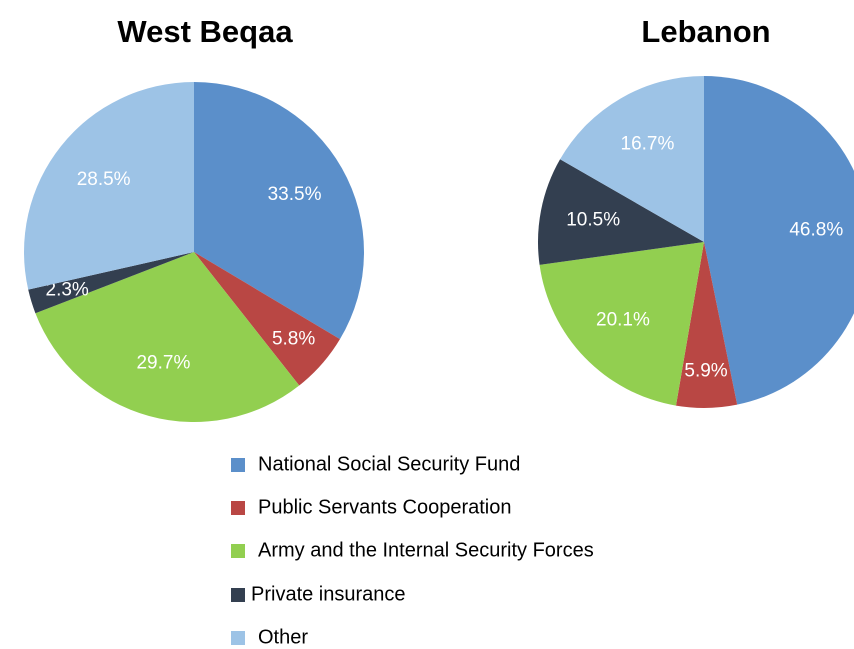 The height and width of the screenshot is (649, 854). What do you see at coordinates (623, 320) in the screenshot?
I see `value-label: 20.1%` at bounding box center [623, 320].